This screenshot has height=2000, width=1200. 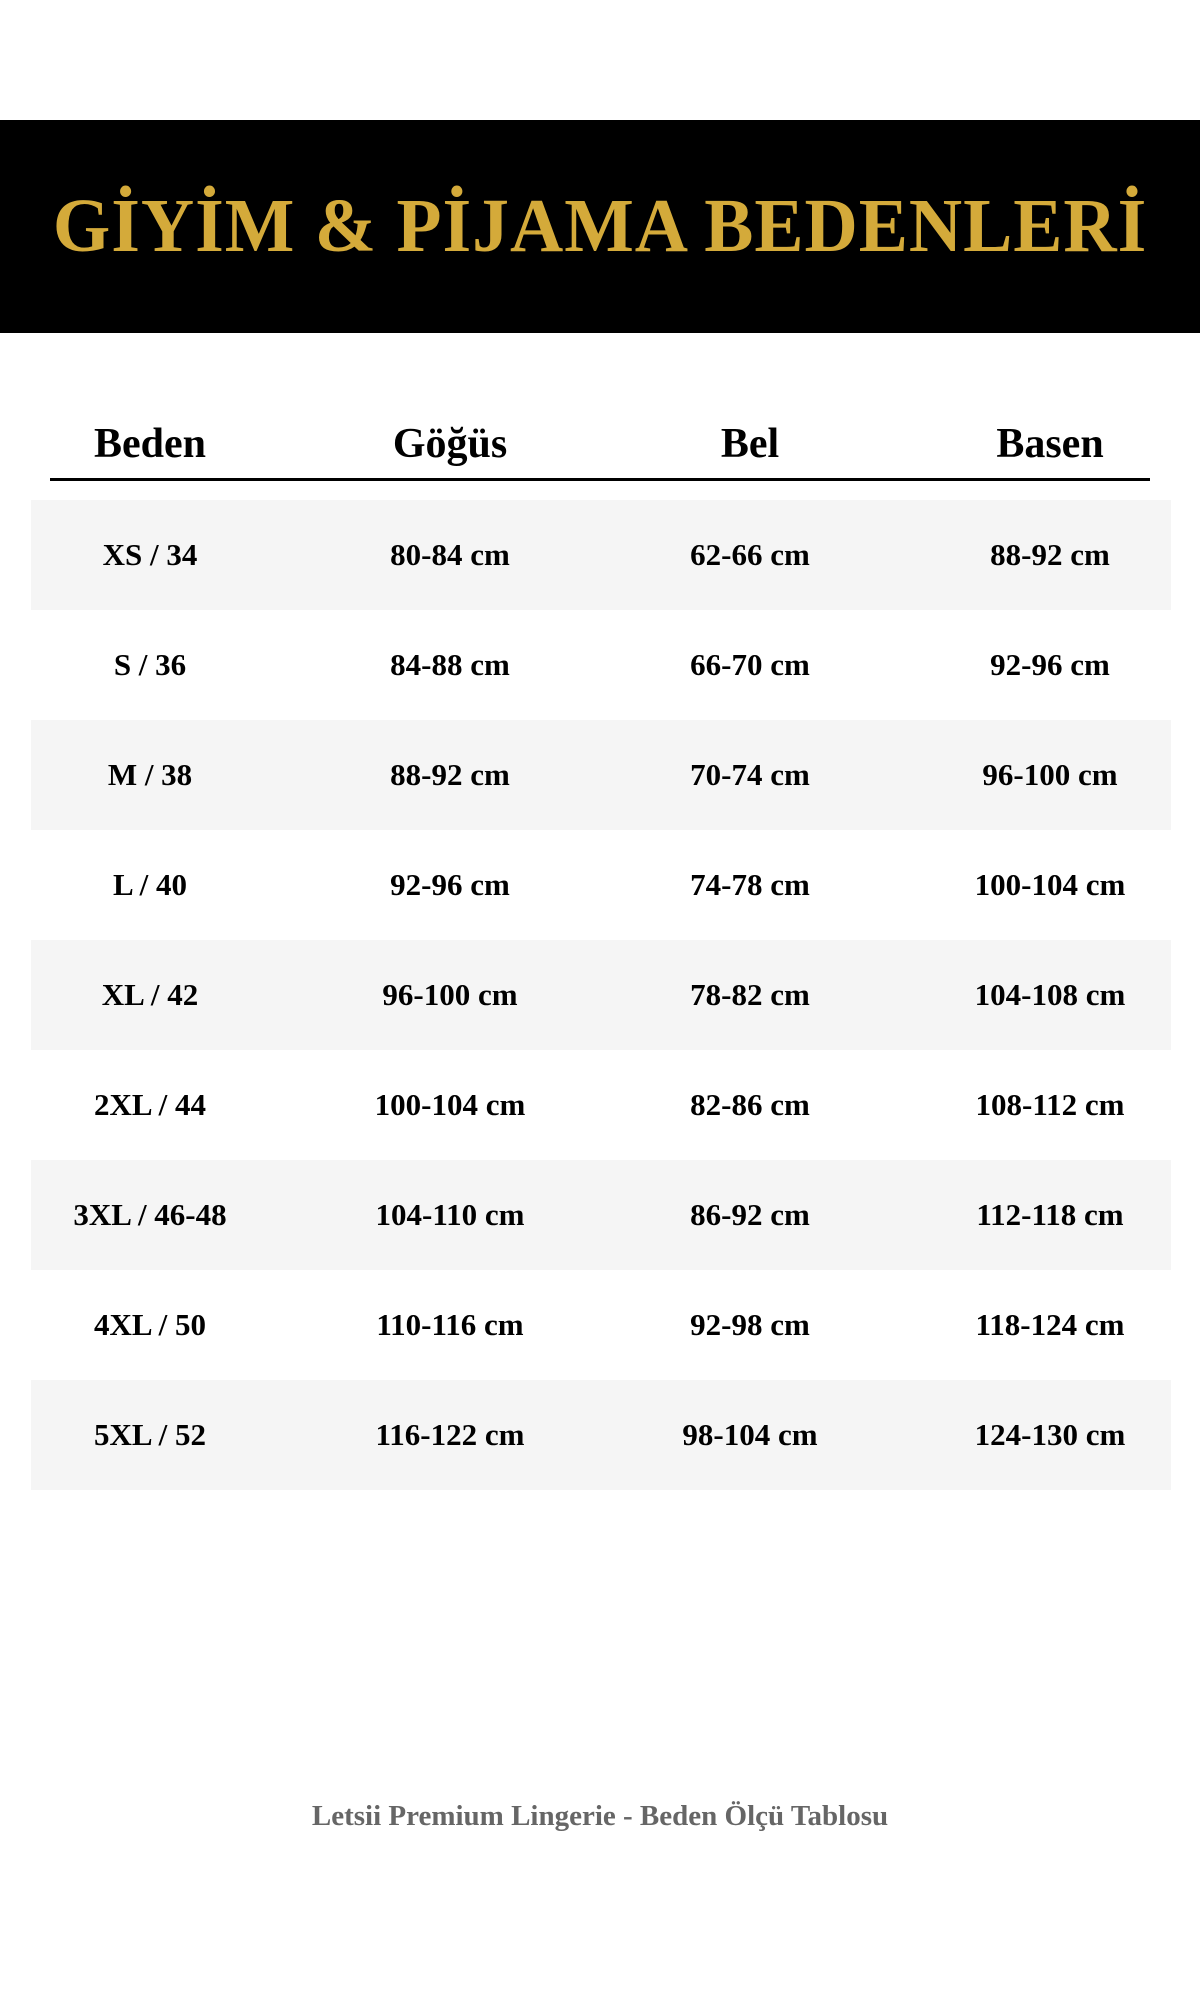 I want to click on cell-waist: 82-86 cm, so click(x=750, y=1104).